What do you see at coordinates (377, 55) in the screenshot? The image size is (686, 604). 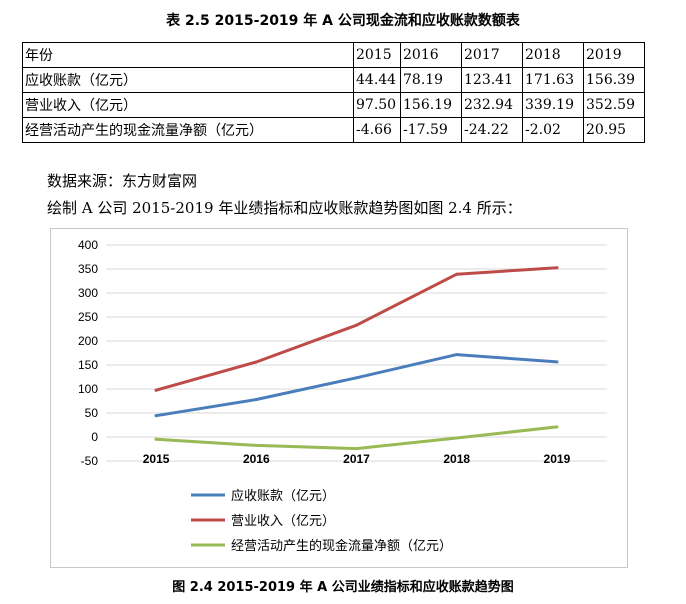 I see `table-header-cell: 2015` at bounding box center [377, 55].